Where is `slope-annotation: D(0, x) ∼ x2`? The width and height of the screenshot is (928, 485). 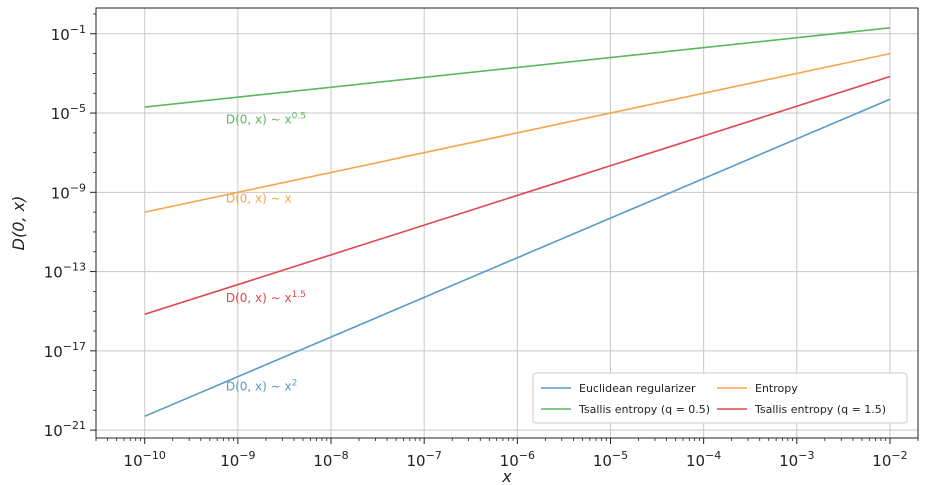
slope-annotation: D(0, x) ∼ x2 is located at coordinates (262, 385).